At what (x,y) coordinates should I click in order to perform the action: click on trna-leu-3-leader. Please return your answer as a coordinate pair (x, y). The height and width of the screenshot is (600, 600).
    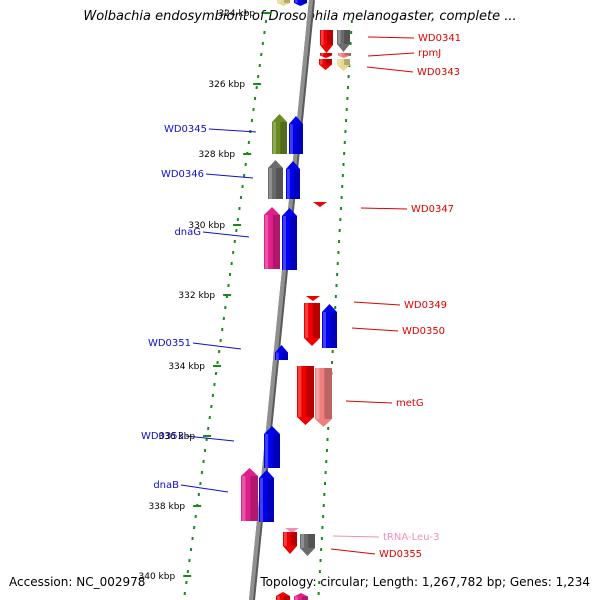
    Looking at the image, I should click on (356, 536).